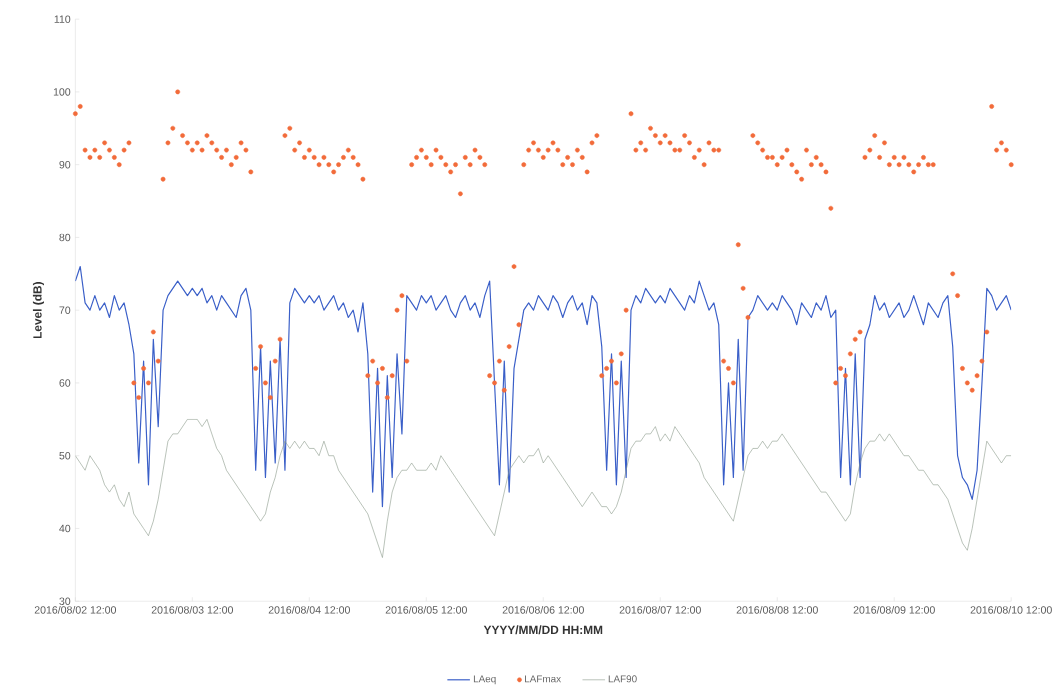 This screenshot has width=1063, height=694. Describe the element at coordinates (62, 19) in the screenshot. I see `y-tick-label: 110` at that location.